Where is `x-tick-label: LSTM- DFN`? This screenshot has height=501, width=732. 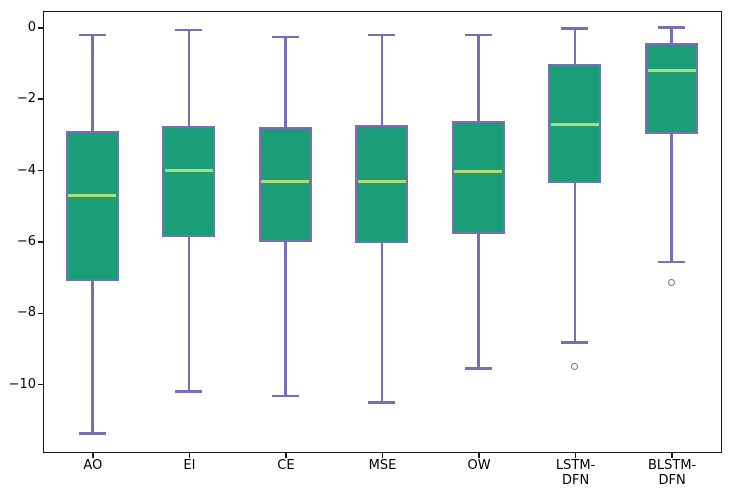
x-tick-label: LSTM- DFN is located at coordinates (576, 473).